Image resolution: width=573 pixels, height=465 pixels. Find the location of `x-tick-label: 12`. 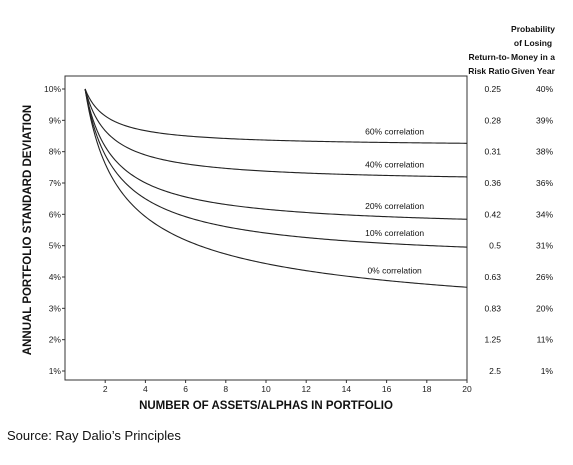

x-tick-label: 12 is located at coordinates (306, 389).